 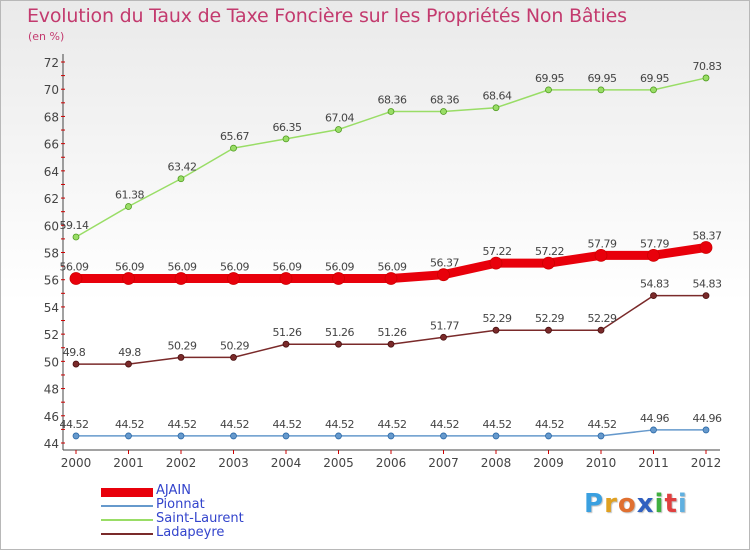 I want to click on legend-label-ajain: AJAIN, so click(x=173, y=490).